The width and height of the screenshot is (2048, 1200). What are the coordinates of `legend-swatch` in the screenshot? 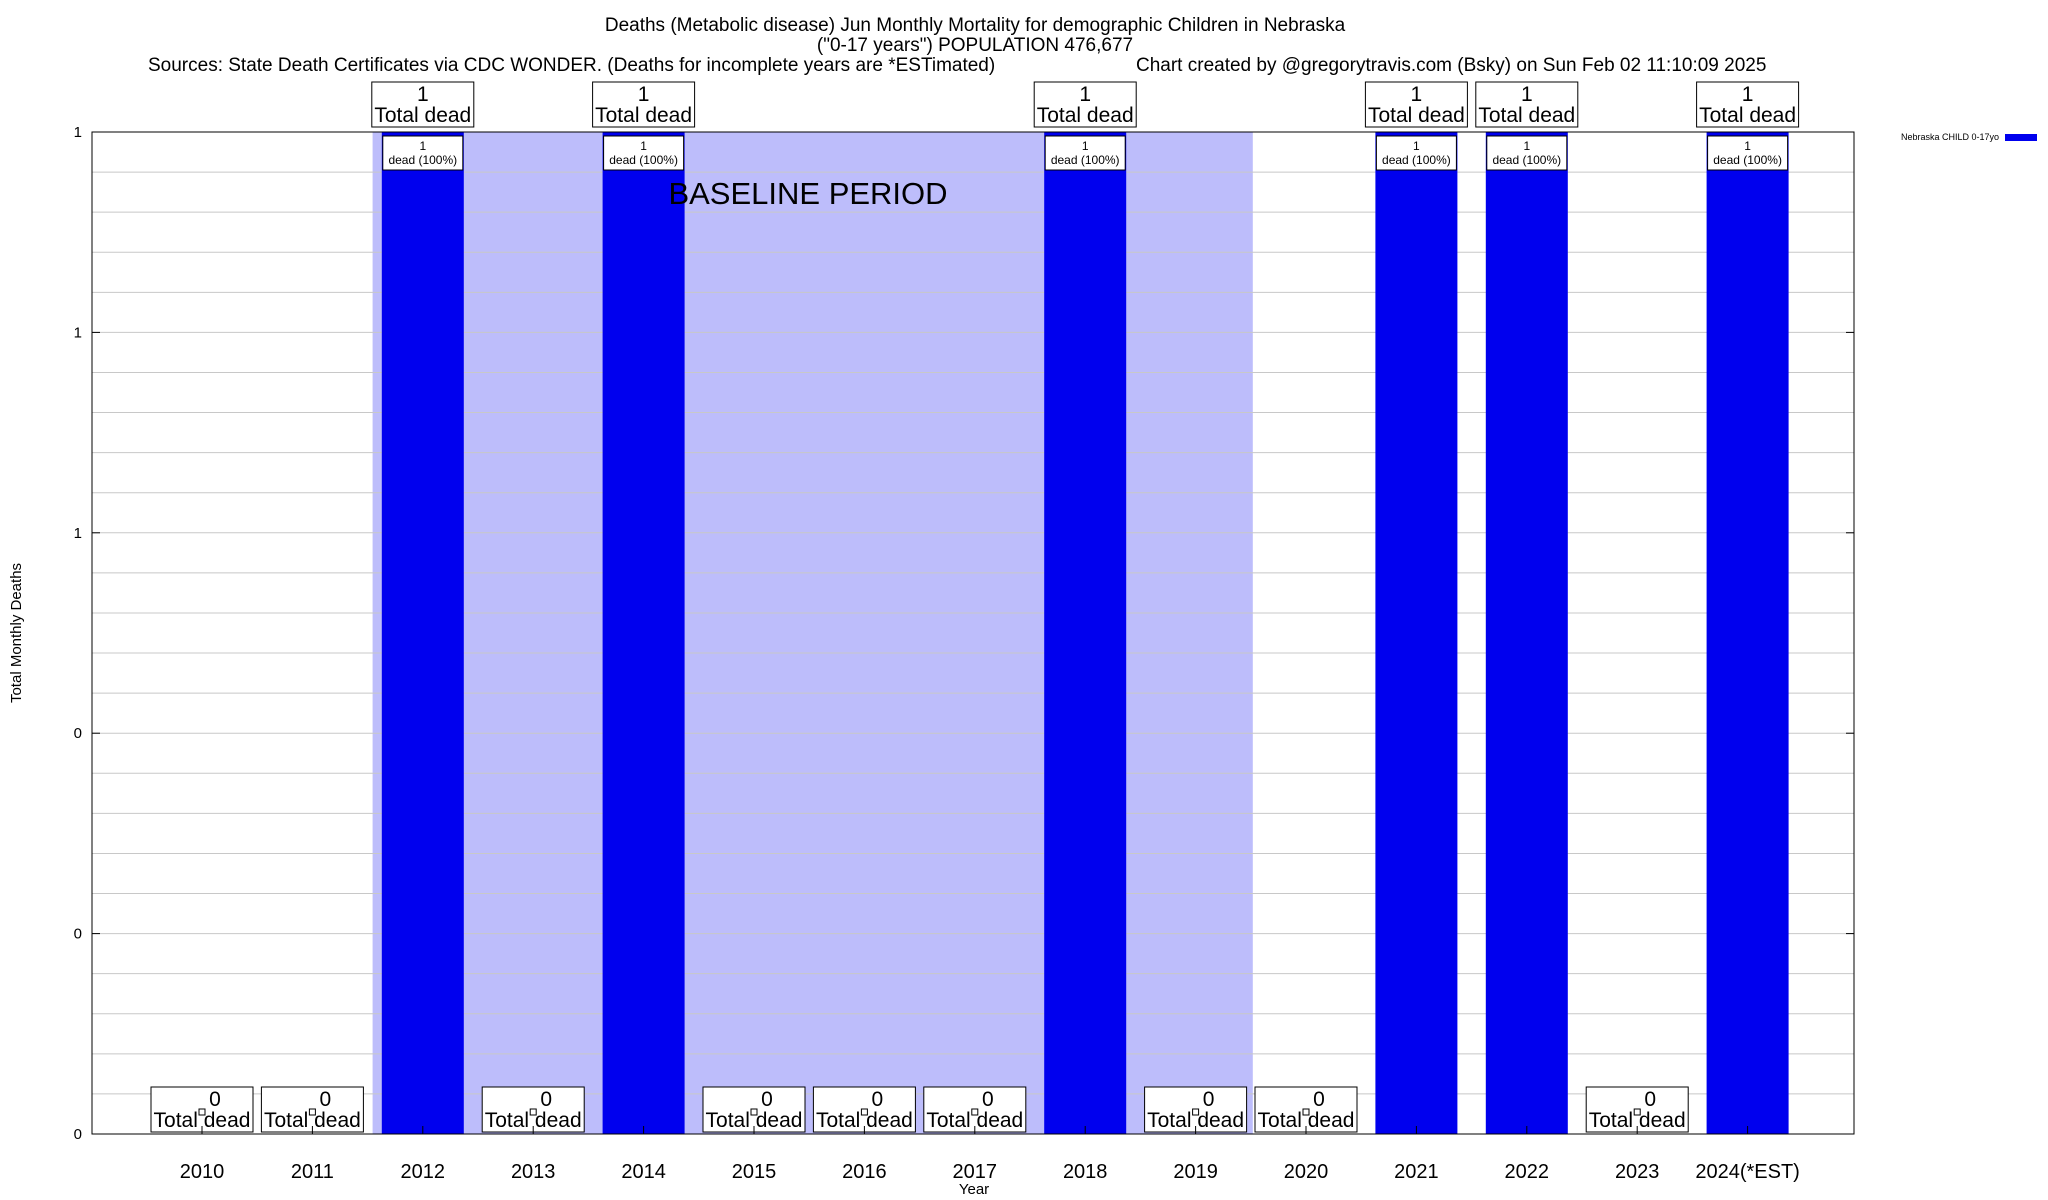 It's located at (2021, 137).